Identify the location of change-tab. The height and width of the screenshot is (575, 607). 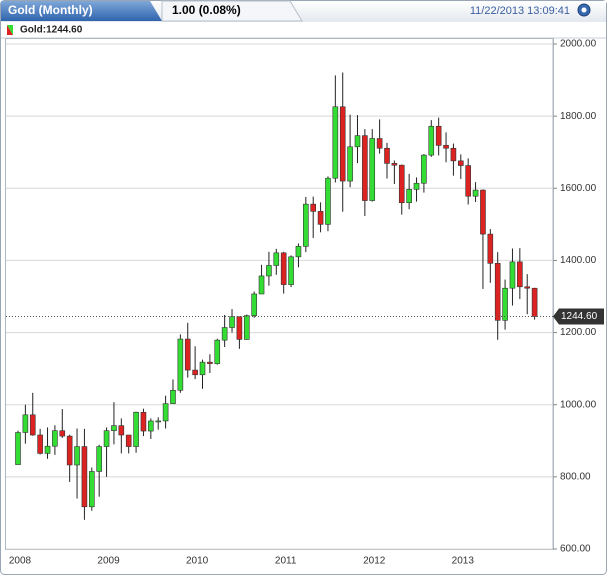
(232, 11).